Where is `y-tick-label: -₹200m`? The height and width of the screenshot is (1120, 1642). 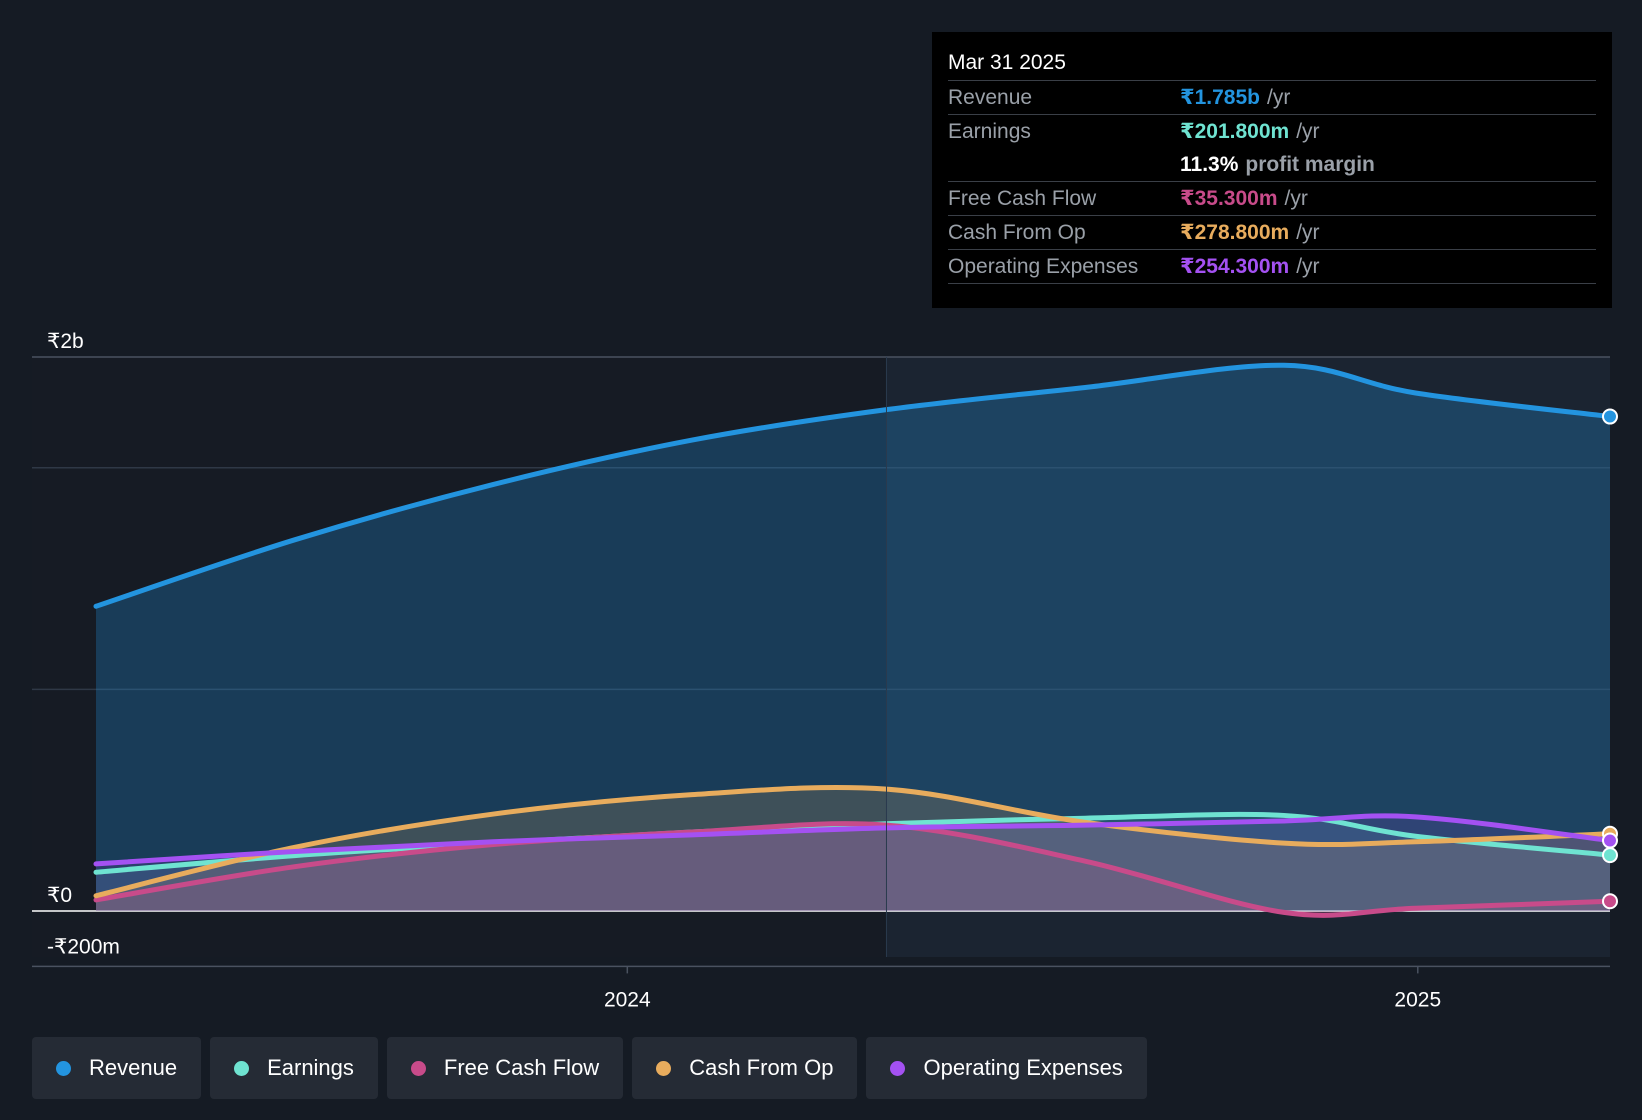
y-tick-label: -₹200m is located at coordinates (83, 946).